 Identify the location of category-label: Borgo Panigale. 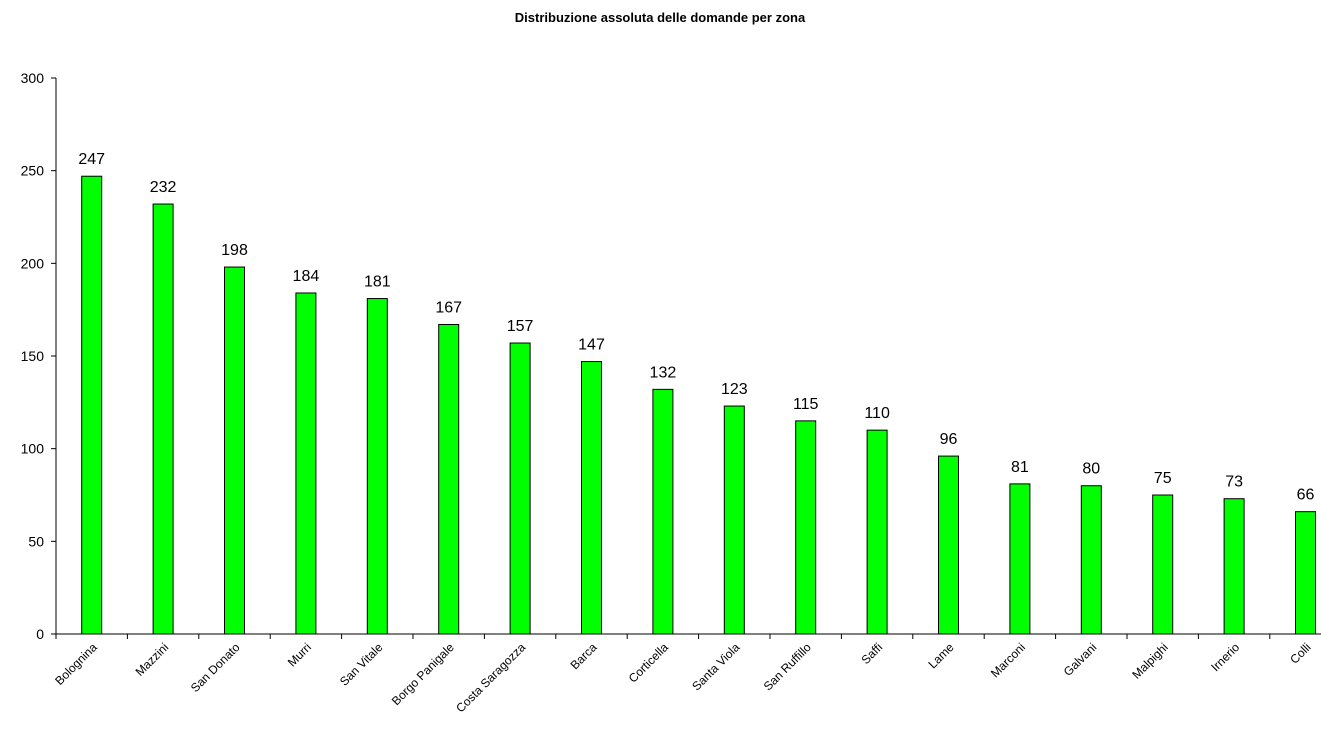
(423, 674).